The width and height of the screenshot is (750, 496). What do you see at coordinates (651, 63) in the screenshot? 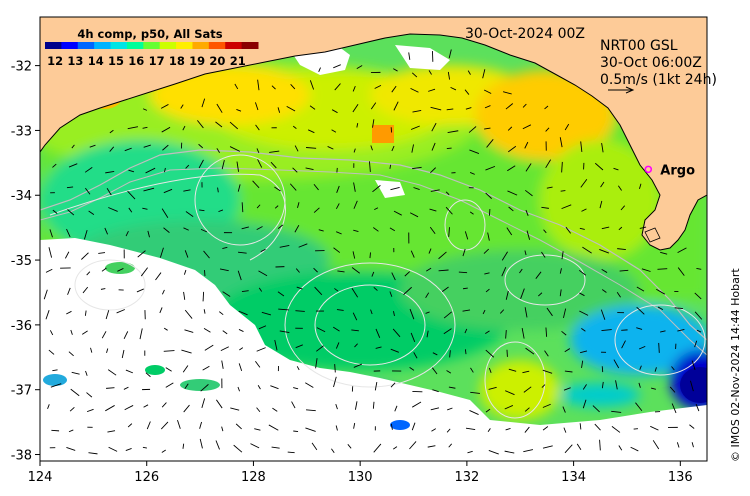
I see `current-time: 30-Oct 06:00Z` at bounding box center [651, 63].